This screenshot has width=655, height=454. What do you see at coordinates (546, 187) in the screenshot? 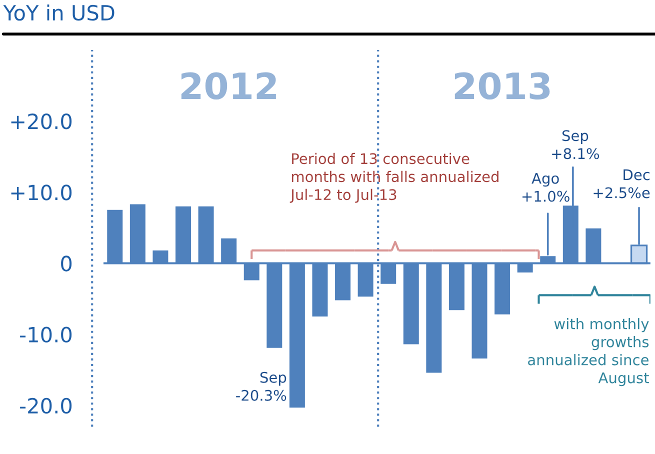
I see `annotation: Ago +1.0%` at bounding box center [546, 187].